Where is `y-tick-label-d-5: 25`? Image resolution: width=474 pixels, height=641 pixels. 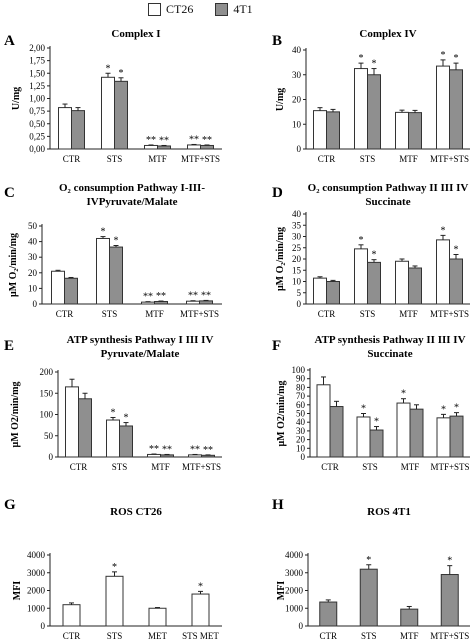
y-tick-label-d-5: 25 is located at coordinates (297, 248).